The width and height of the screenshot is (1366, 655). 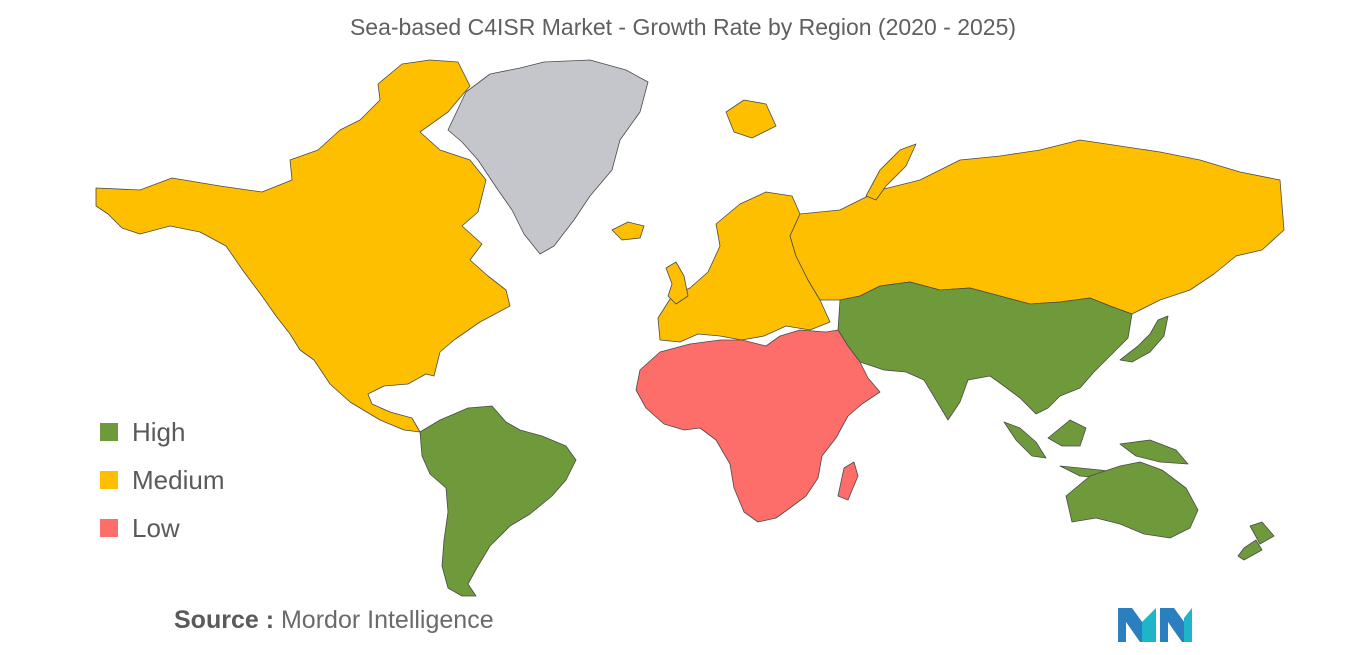 I want to click on region-south-america, so click(x=498, y=501).